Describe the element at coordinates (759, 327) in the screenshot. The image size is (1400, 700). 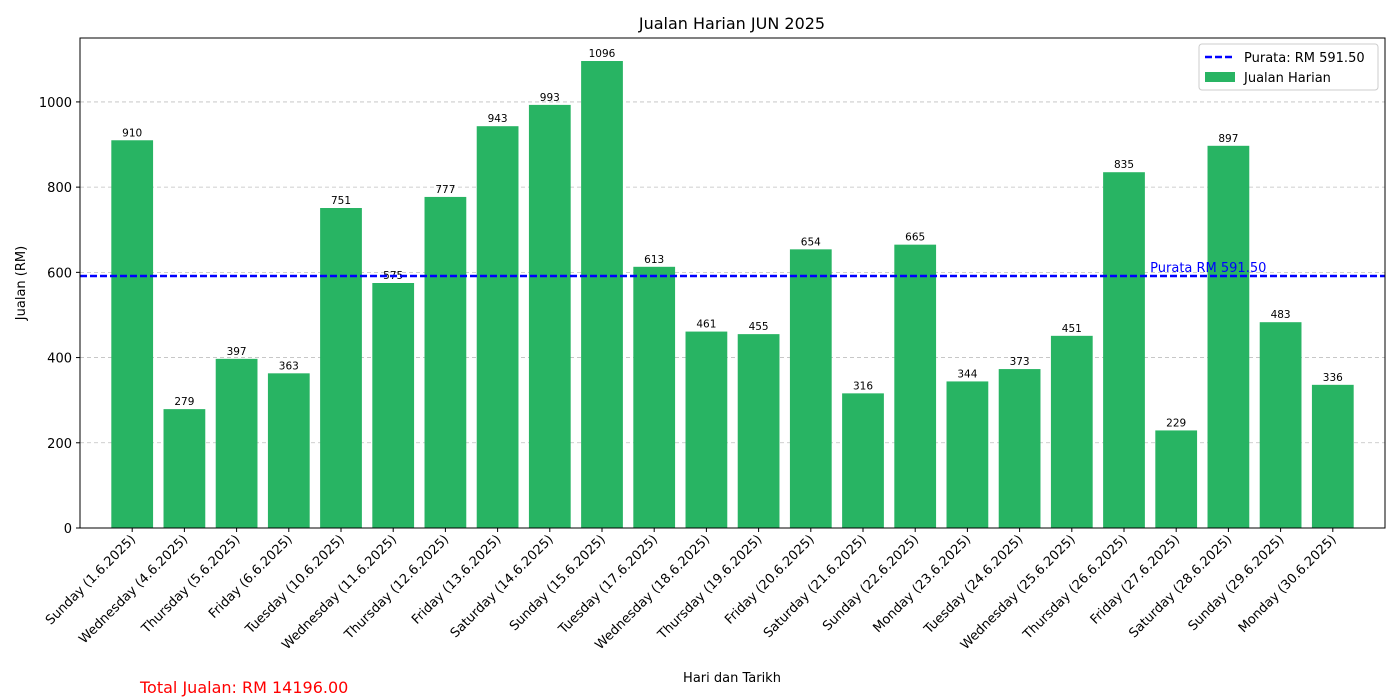
I see `bar-value-label: 455` at that location.